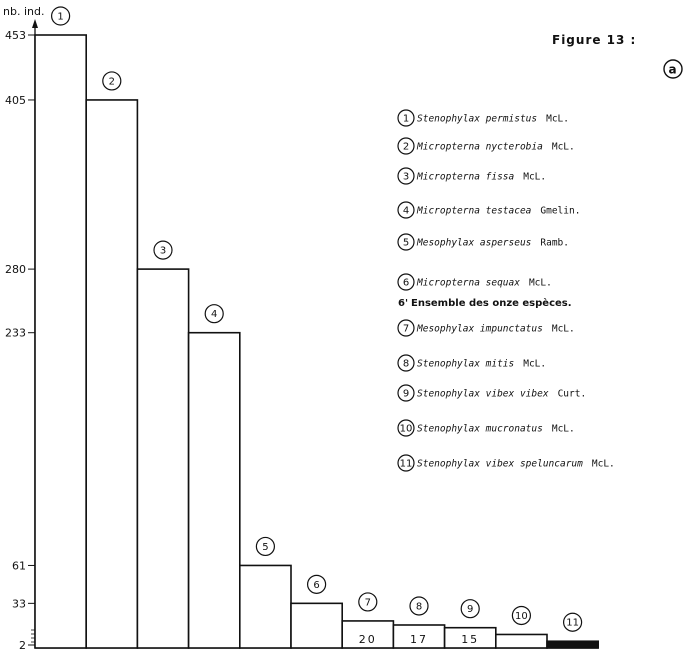 The height and width of the screenshot is (650, 696). Describe the element at coordinates (15, 100) in the screenshot. I see `y-tick-label: 405` at that location.